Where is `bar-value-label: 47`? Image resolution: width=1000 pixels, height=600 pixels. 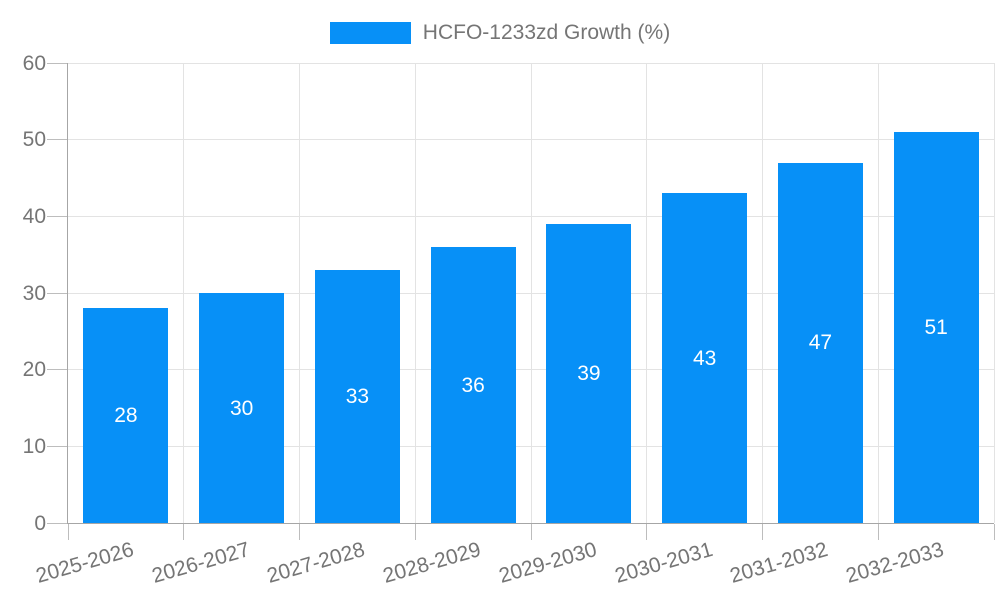
bar-value-label: 47 is located at coordinates (820, 343).